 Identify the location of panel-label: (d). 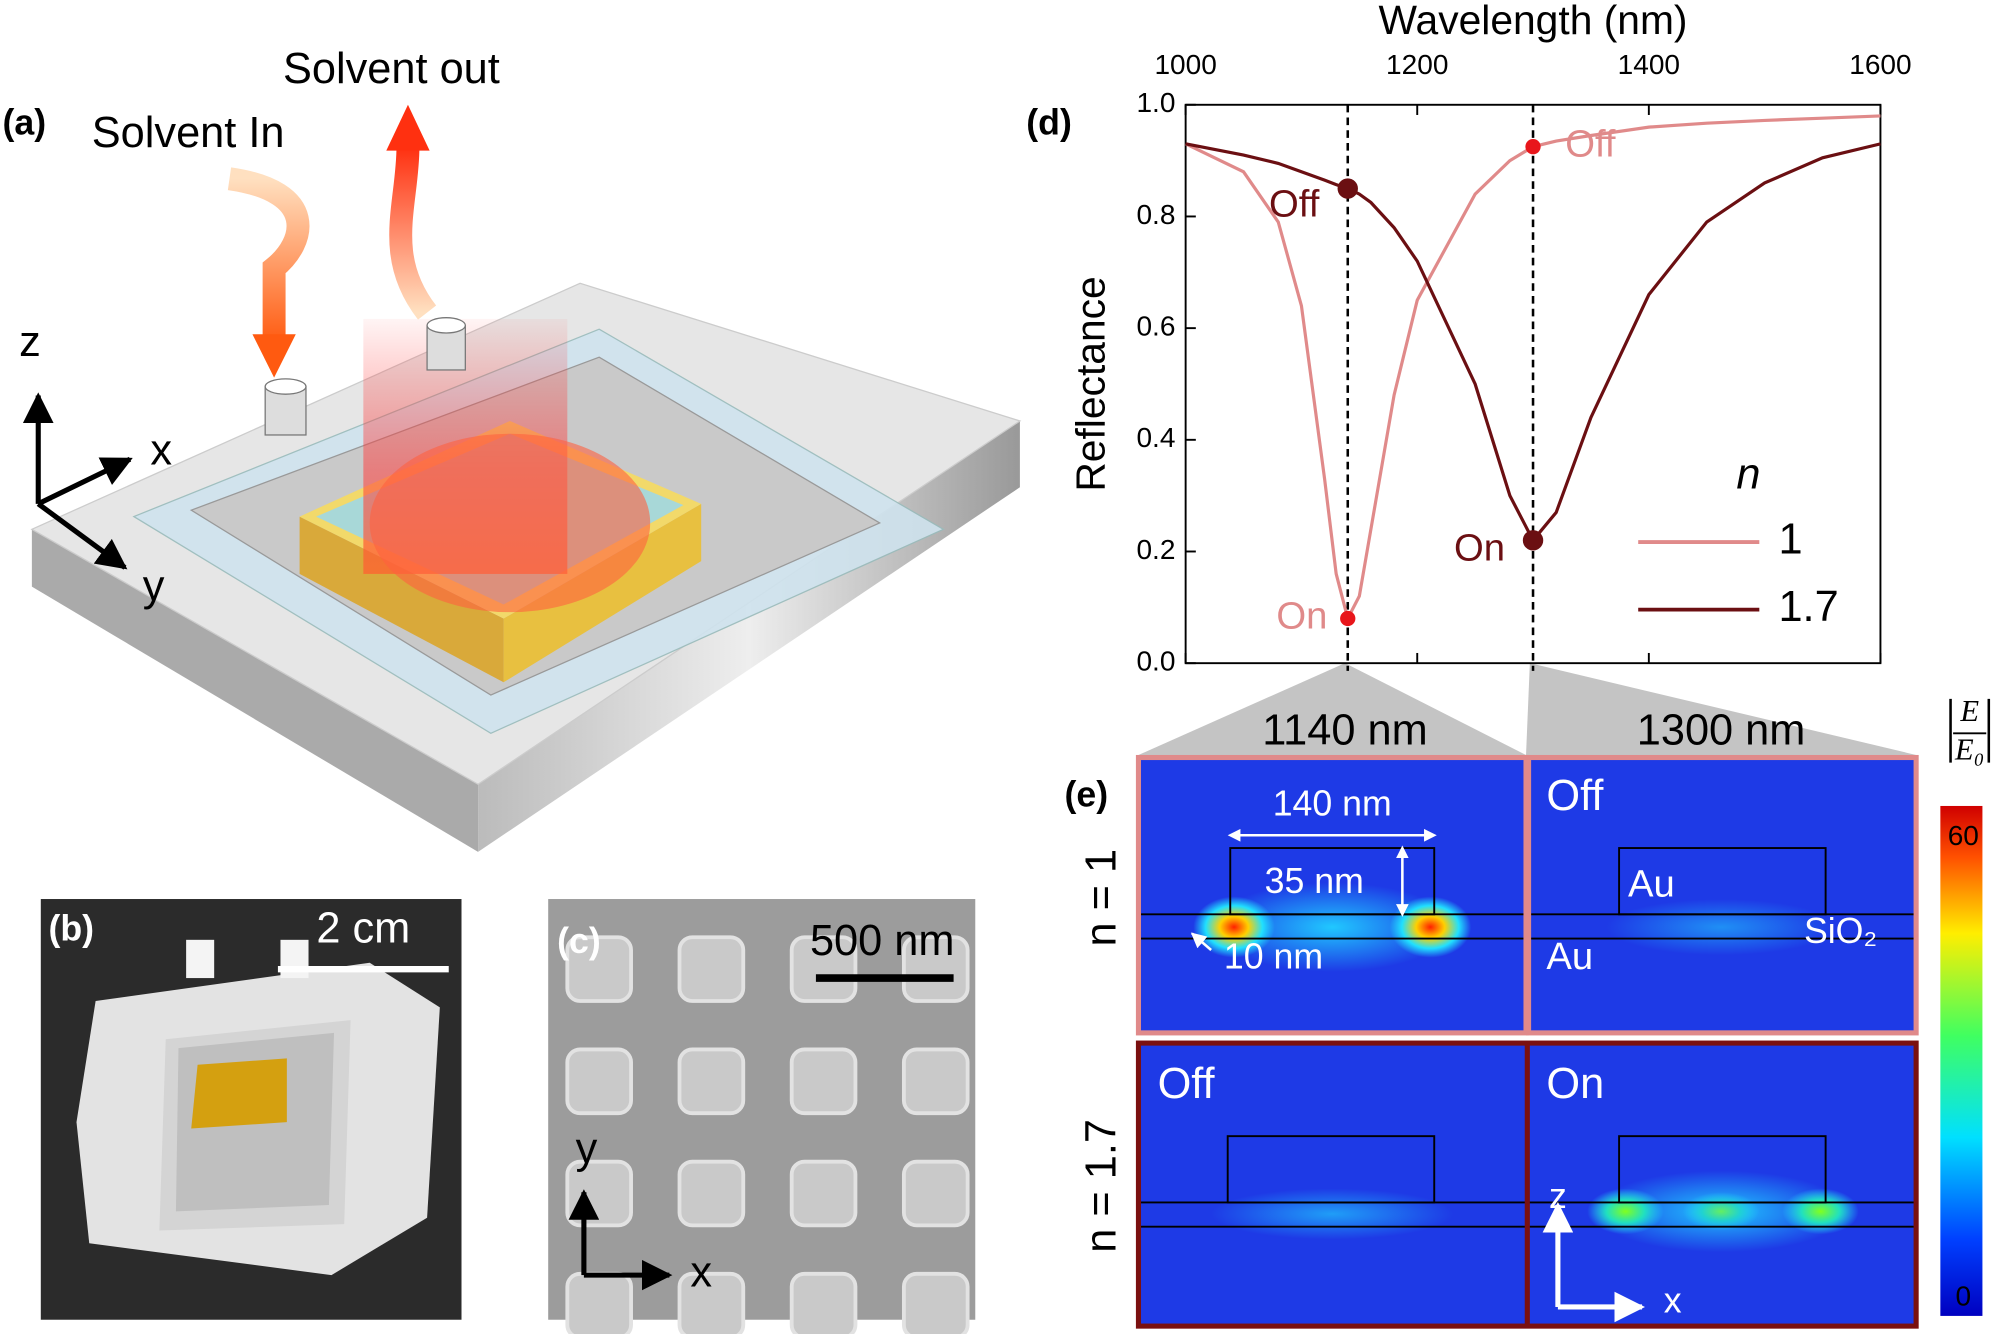
(1049, 123).